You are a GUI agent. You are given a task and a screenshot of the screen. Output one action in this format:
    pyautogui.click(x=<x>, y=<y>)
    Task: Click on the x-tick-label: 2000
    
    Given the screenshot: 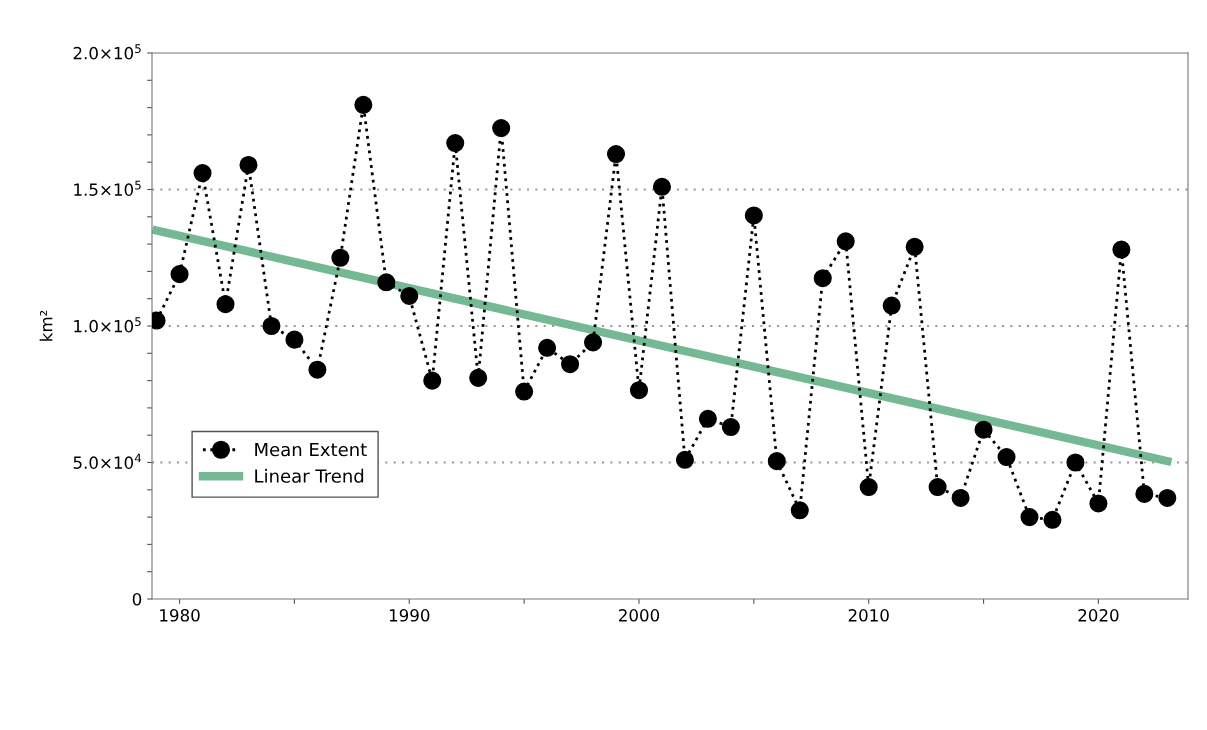 What is the action you would take?
    pyautogui.click(x=639, y=615)
    